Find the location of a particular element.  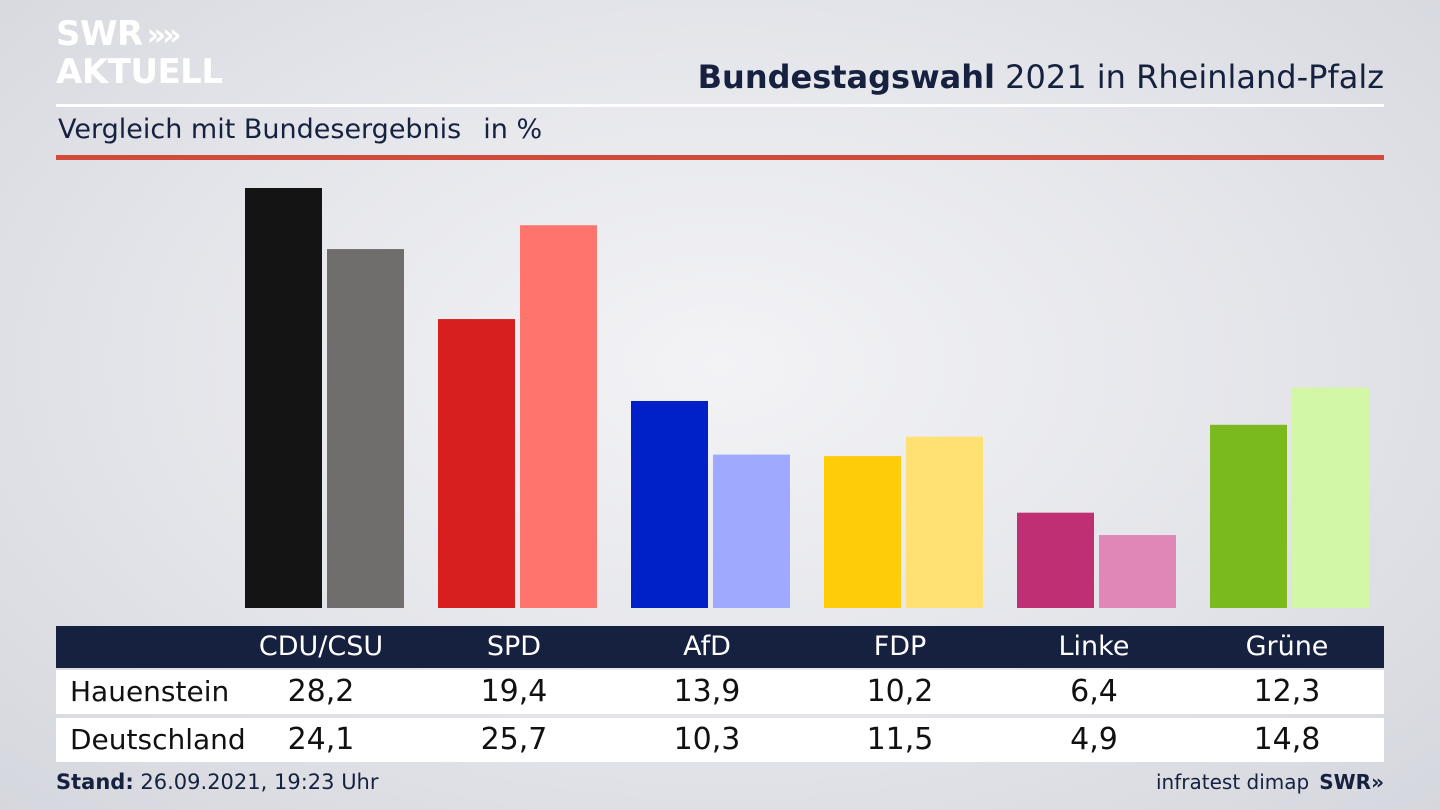

table-cell: 19,4 is located at coordinates (514, 691).